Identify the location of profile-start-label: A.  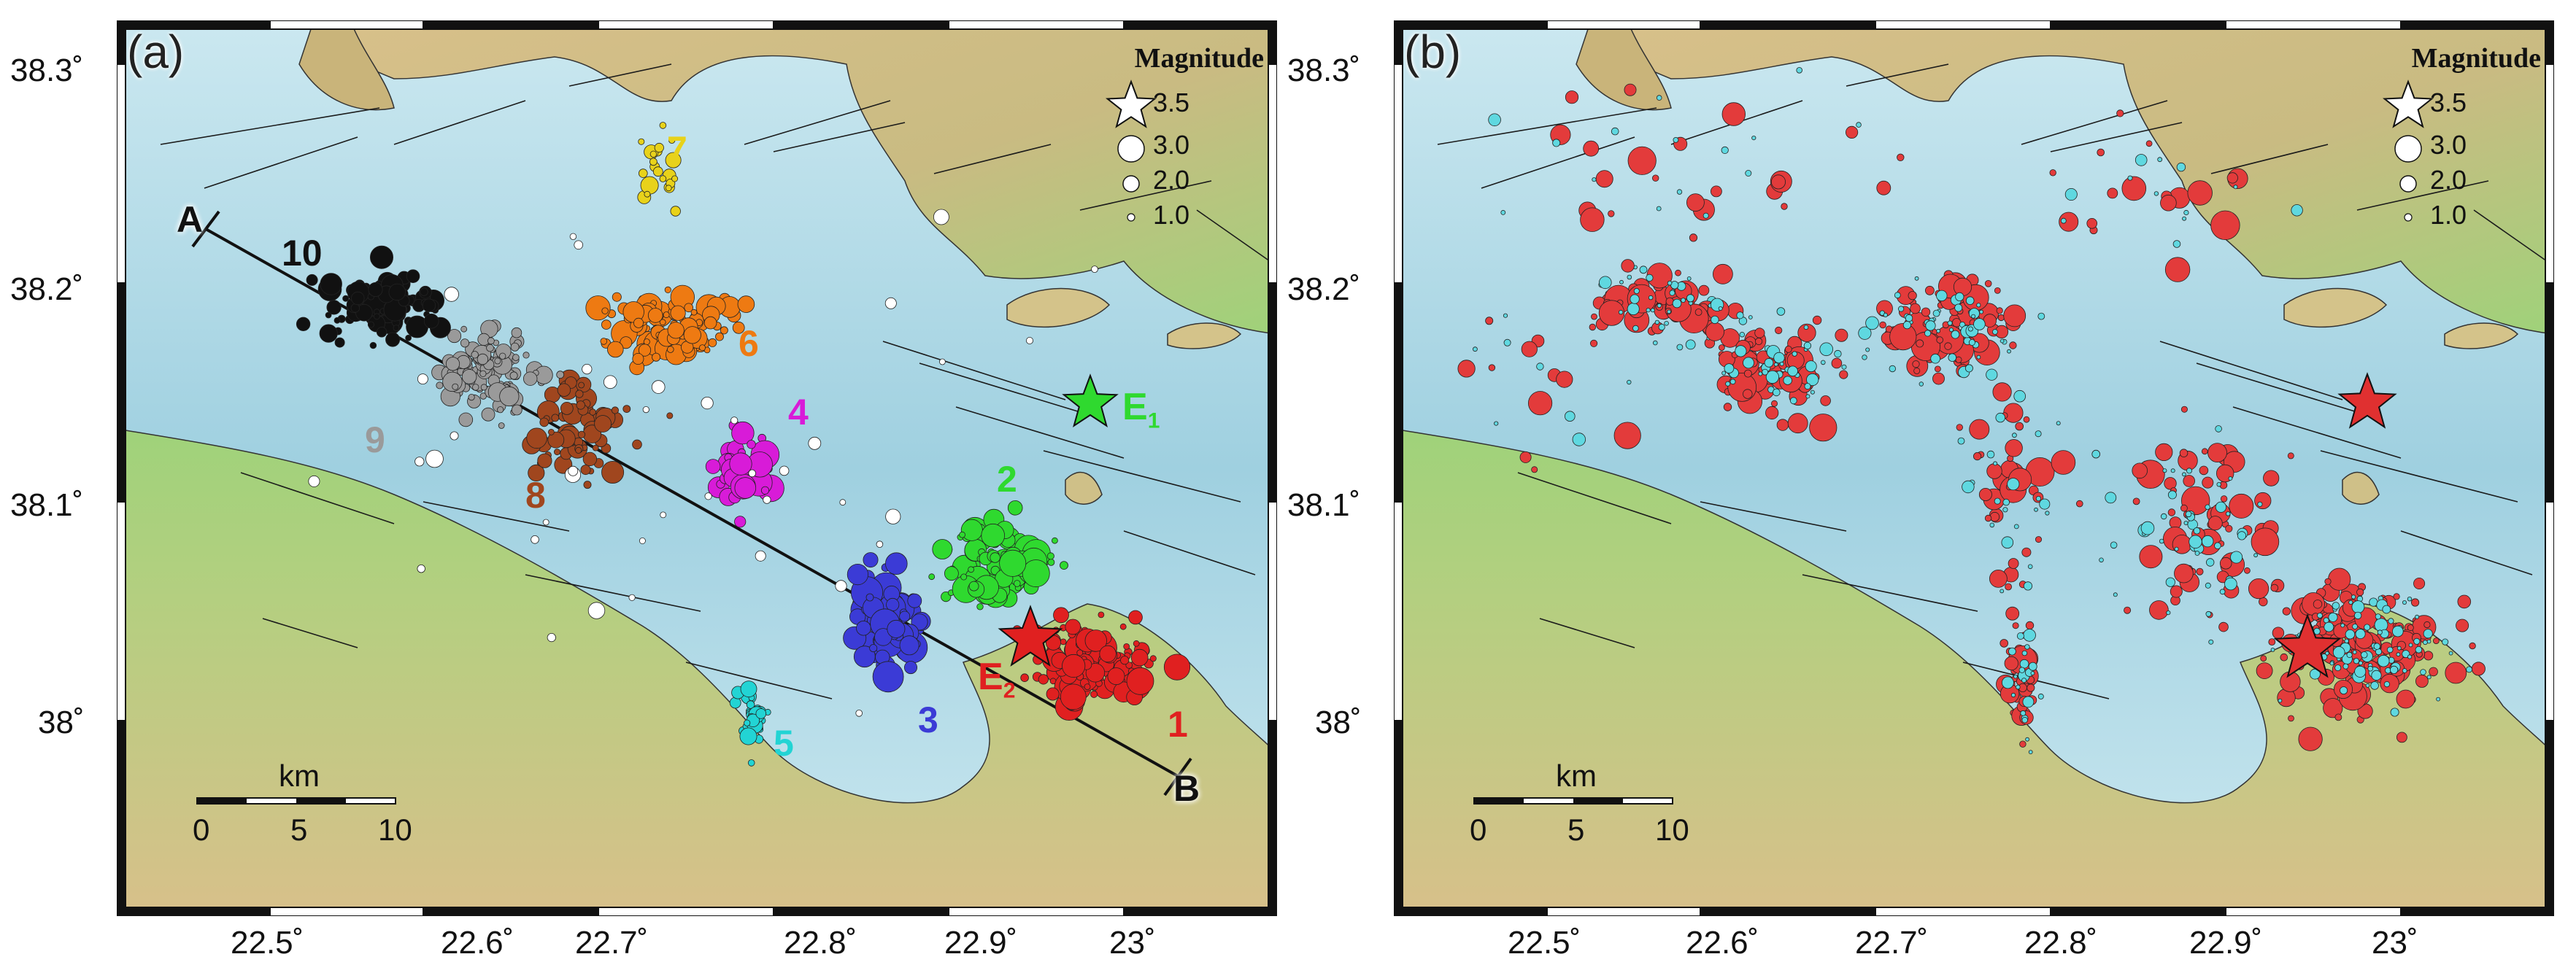
(190, 219).